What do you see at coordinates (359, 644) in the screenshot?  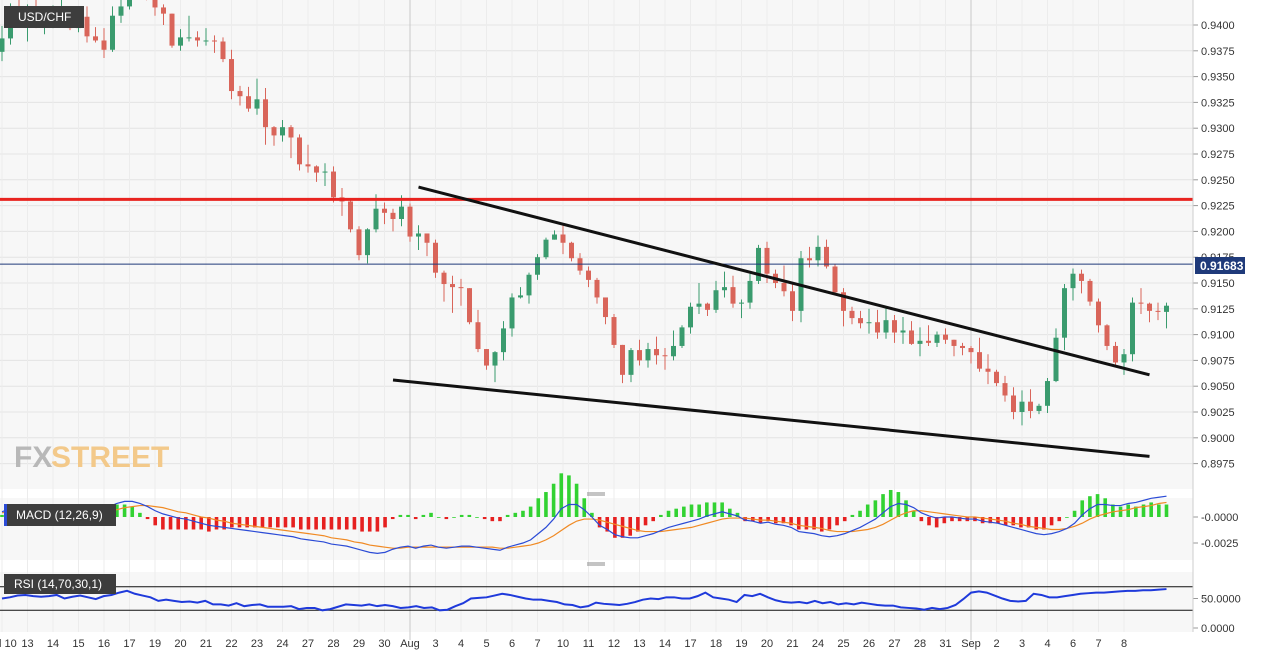 I see `time-axis-label-29: 29` at bounding box center [359, 644].